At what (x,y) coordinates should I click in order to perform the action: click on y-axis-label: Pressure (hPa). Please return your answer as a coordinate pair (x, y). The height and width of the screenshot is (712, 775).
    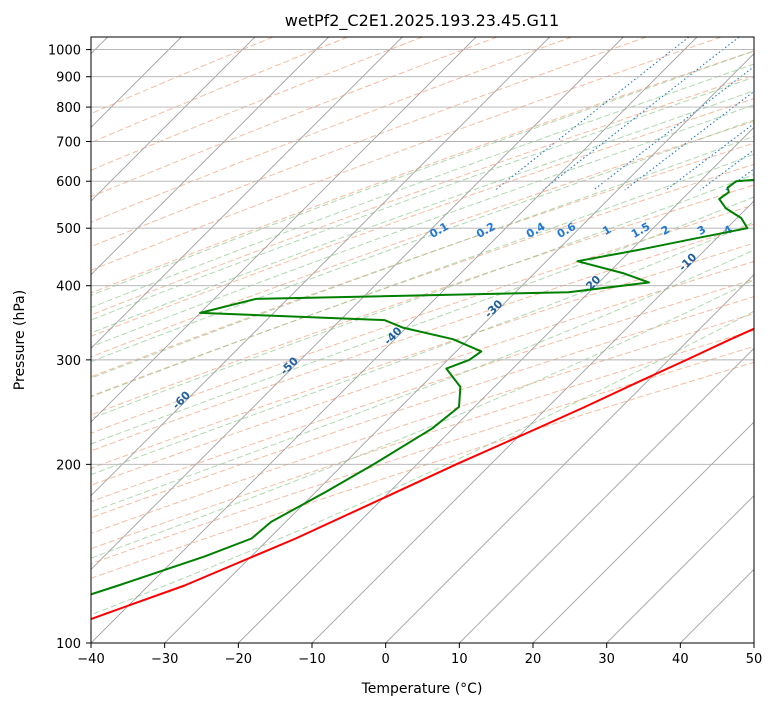
    Looking at the image, I should click on (20, 340).